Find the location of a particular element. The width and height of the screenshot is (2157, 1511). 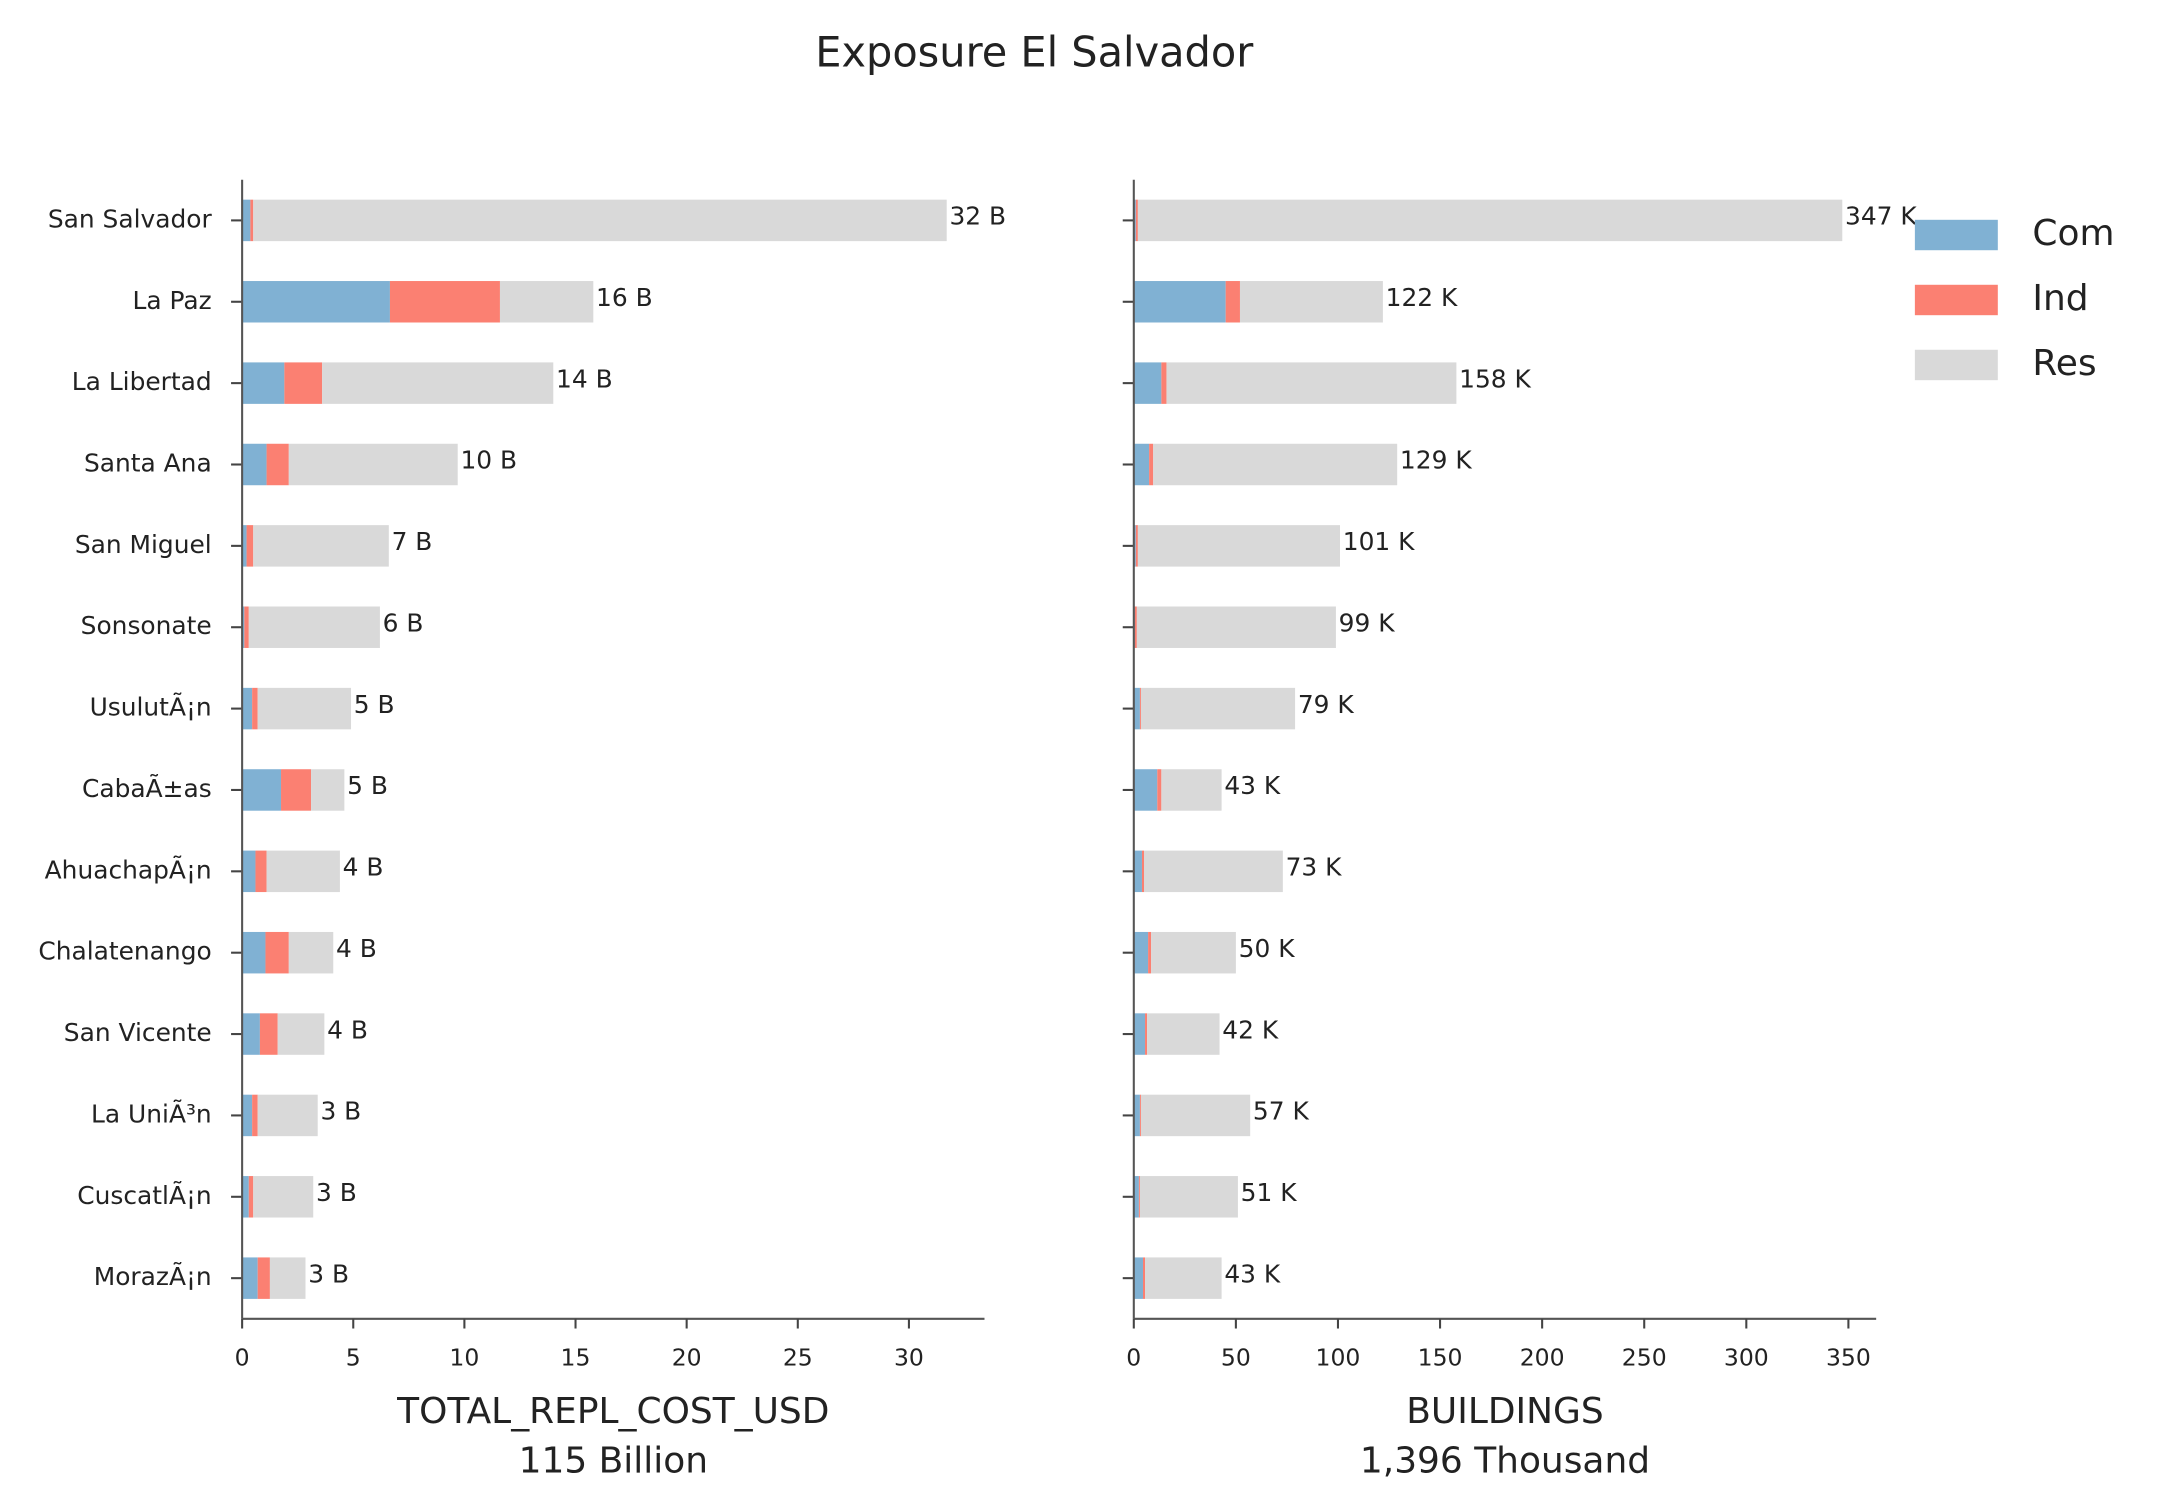

total-label: 51 K is located at coordinates (1269, 1192).